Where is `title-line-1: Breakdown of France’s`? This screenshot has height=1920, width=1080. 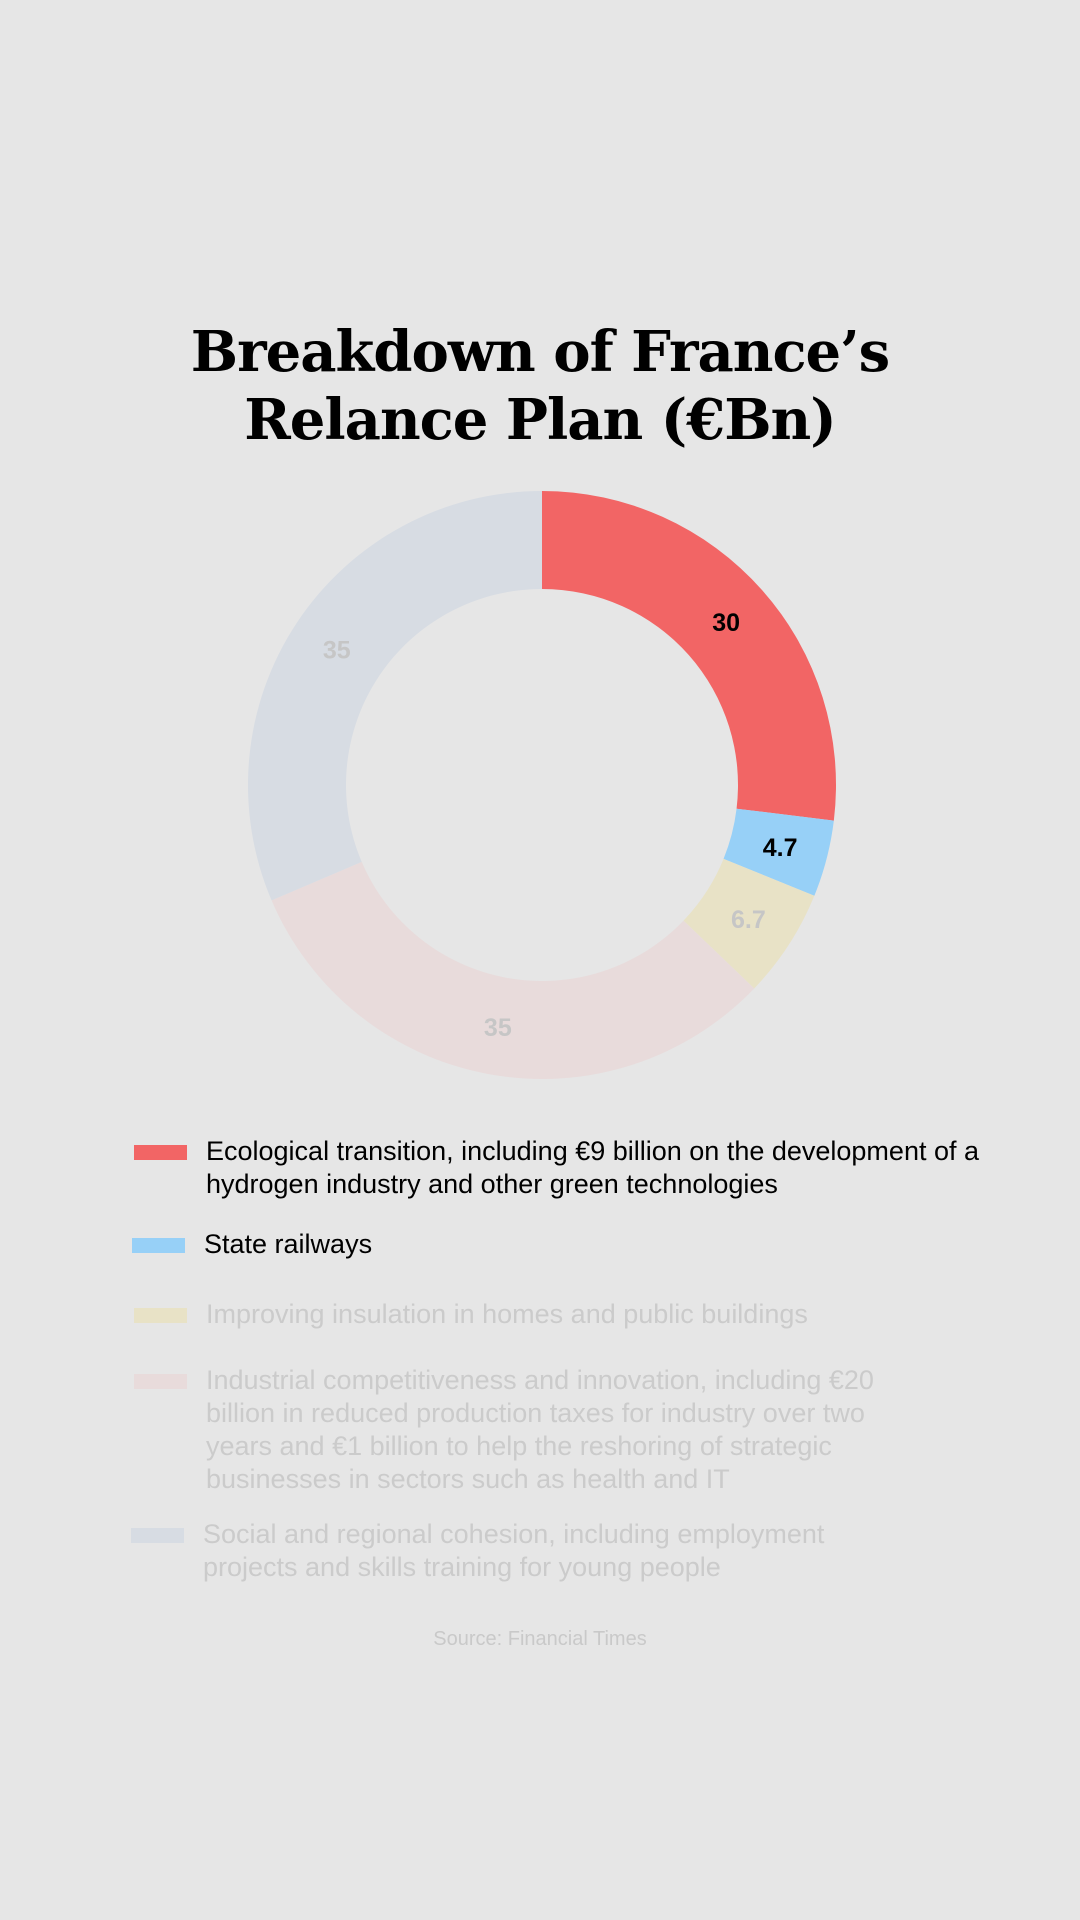
title-line-1: Breakdown of France’s is located at coordinates (540, 352).